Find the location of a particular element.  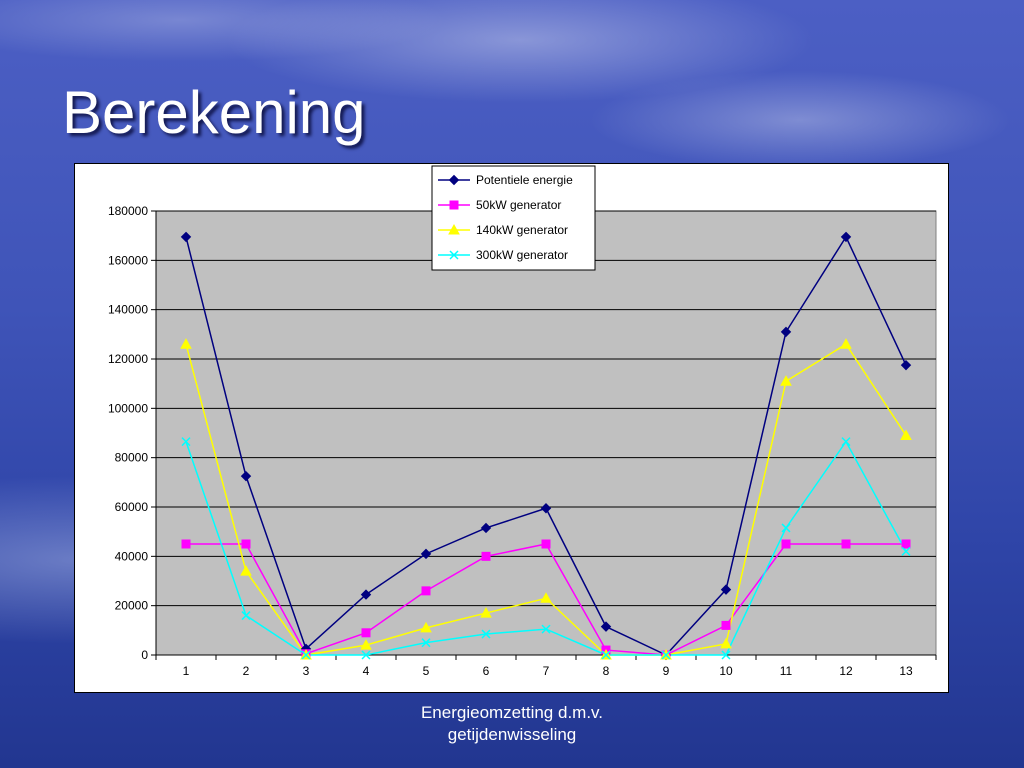

x-tick-label: 1 is located at coordinates (186, 671).